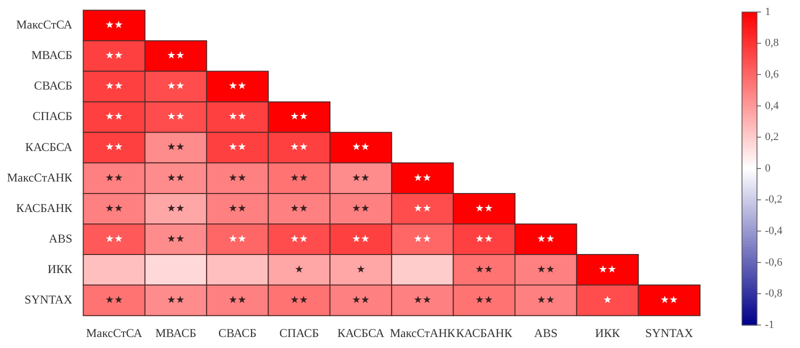  Describe the element at coordinates (61, 269) in the screenshot. I see `y-tick-label: ИКК` at that location.